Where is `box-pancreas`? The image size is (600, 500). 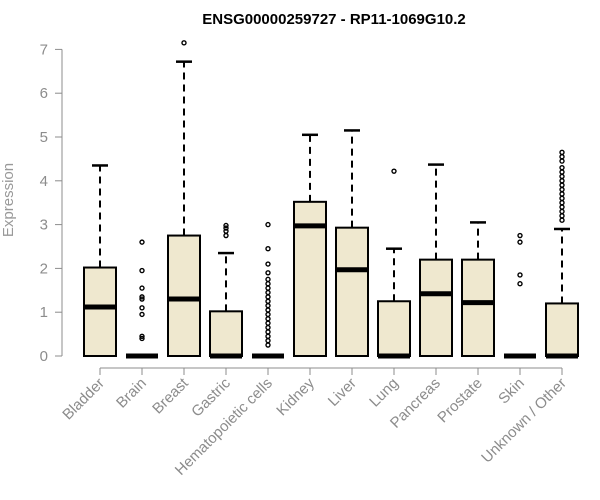 box-pancreas is located at coordinates (436, 260).